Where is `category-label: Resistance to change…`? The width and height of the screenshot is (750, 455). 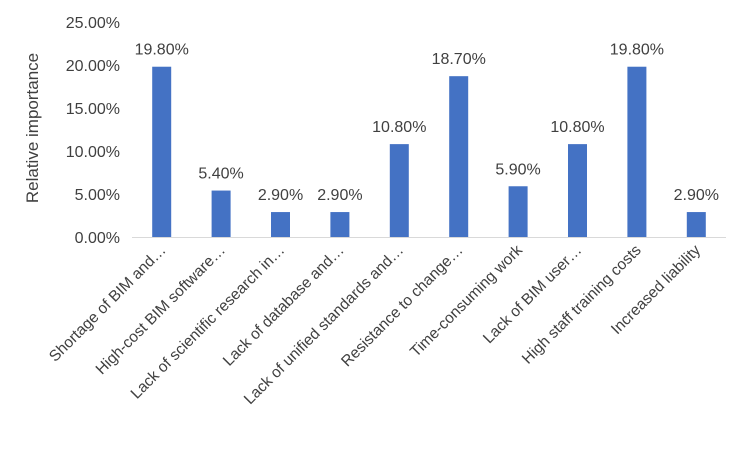
category-label: Resistance to change… is located at coordinates (402, 306).